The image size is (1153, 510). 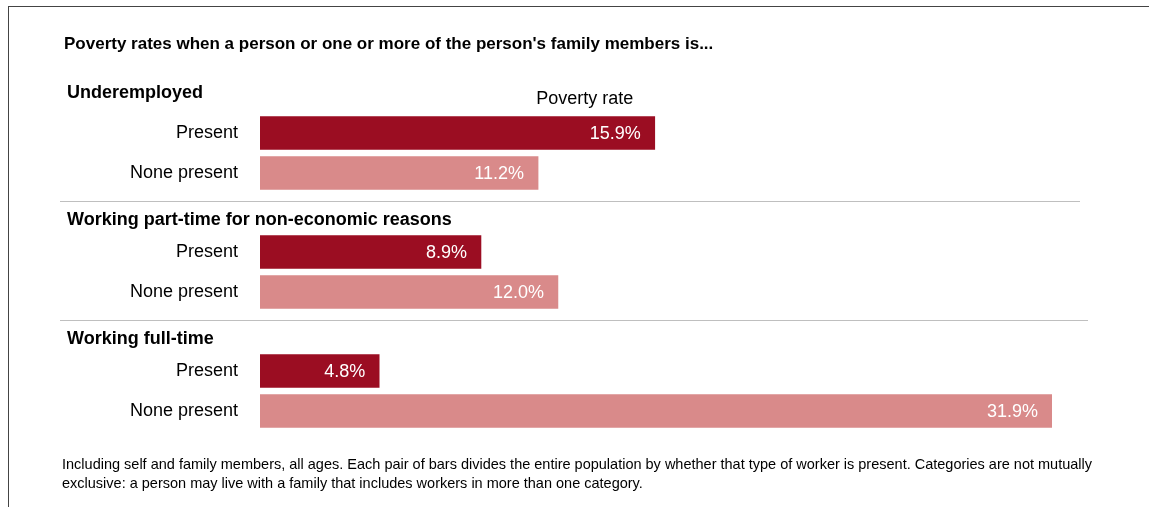 I want to click on data-label: 4.8%, so click(x=345, y=370).